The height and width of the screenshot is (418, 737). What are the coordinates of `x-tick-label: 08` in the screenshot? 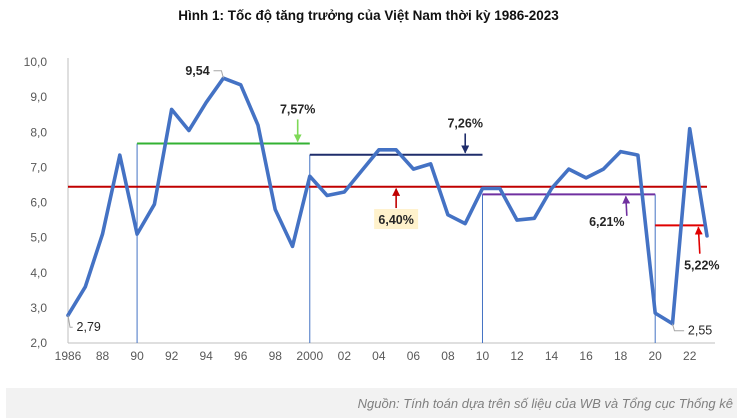 It's located at (448, 356).